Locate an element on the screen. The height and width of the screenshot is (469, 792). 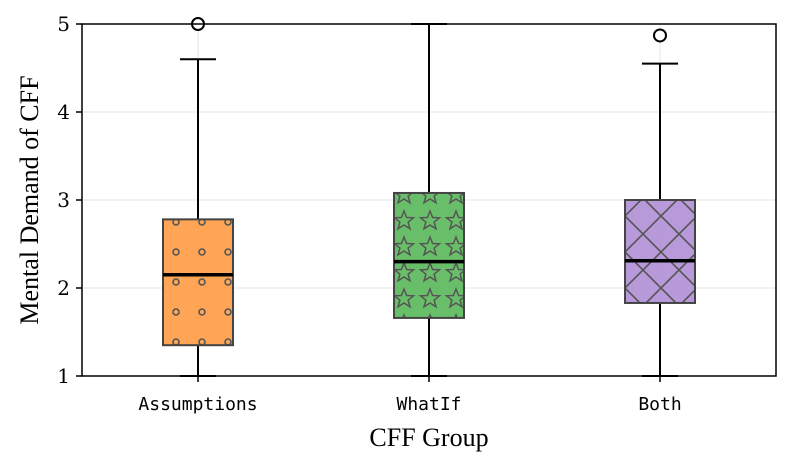
x-tick-label: Both is located at coordinates (659, 404).